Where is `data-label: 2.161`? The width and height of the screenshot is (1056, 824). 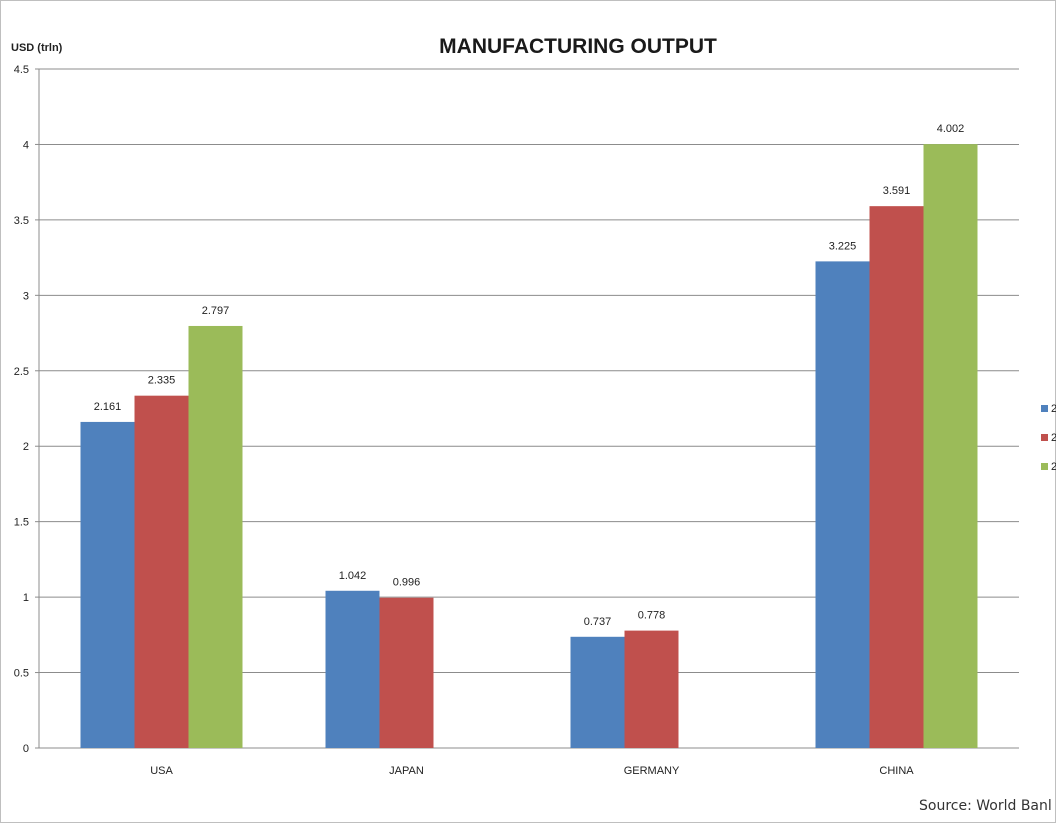
data-label: 2.161 is located at coordinates (108, 407).